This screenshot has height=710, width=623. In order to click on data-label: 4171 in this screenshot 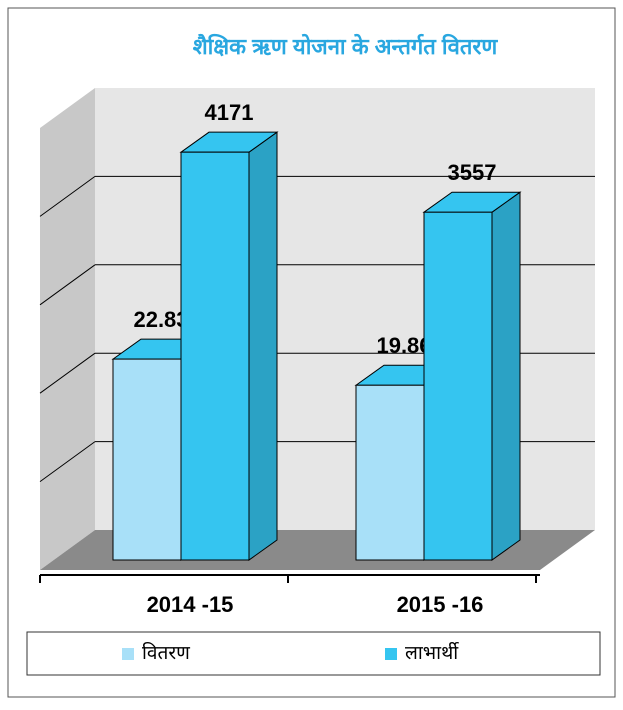, I will do `click(229, 112)`.